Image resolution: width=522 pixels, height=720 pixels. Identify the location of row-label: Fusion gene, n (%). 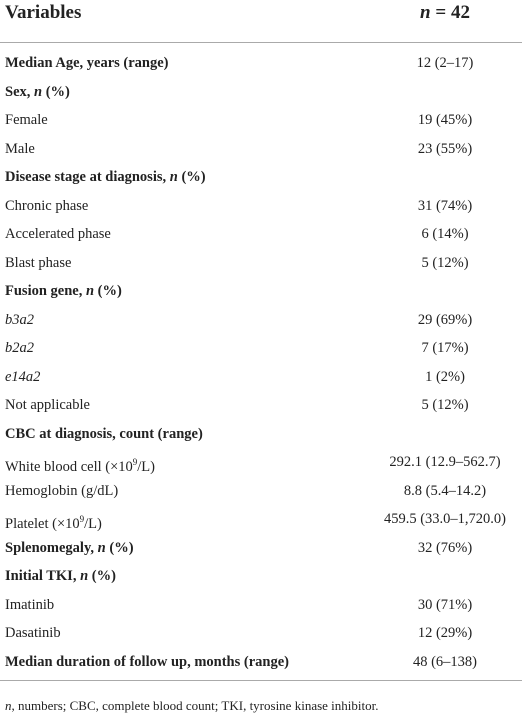
(63, 291).